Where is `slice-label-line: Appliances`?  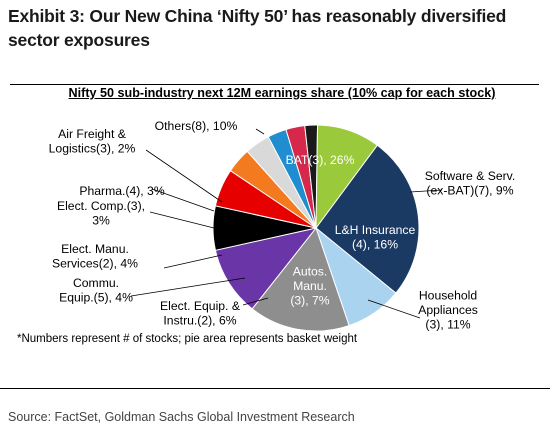 slice-label-line: Appliances is located at coordinates (448, 310).